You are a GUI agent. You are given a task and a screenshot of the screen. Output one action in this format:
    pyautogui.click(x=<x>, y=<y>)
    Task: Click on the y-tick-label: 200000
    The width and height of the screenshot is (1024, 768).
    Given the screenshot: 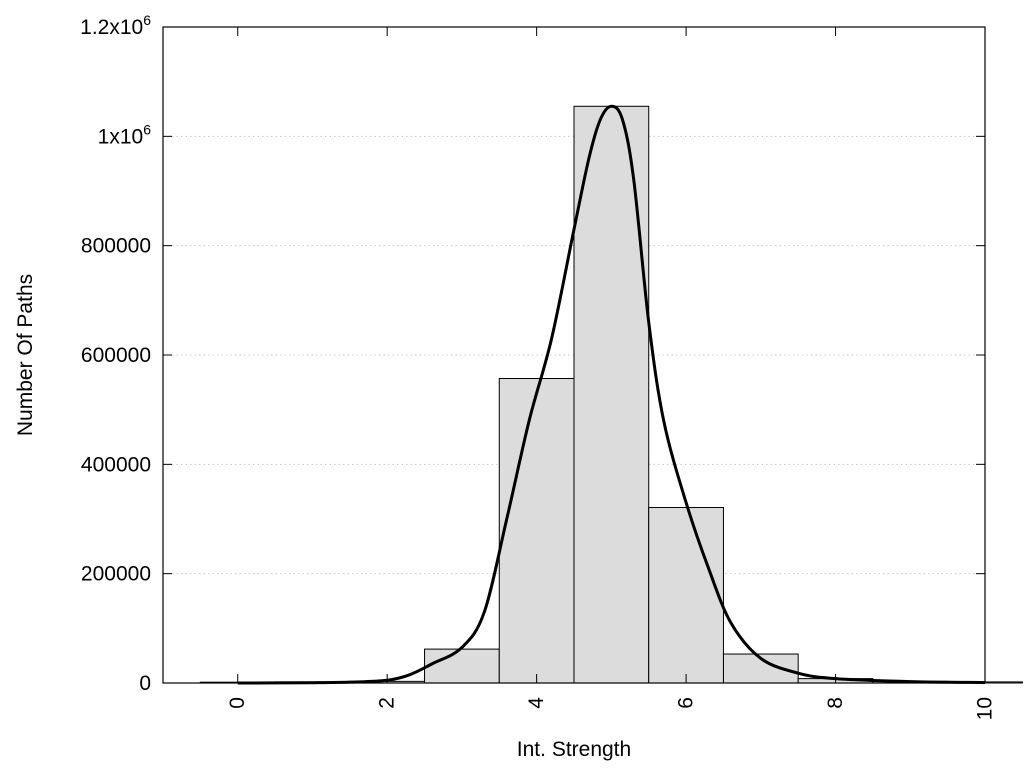 What is the action you would take?
    pyautogui.click(x=116, y=574)
    